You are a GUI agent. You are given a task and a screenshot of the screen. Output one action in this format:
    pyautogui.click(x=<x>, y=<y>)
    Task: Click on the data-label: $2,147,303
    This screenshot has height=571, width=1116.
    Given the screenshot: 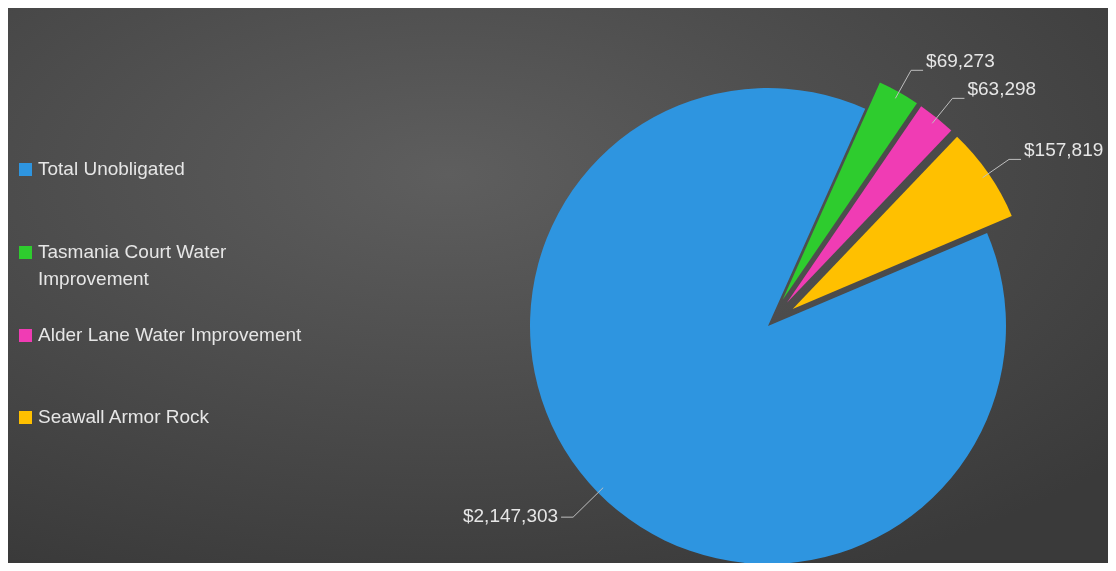 What is the action you would take?
    pyautogui.click(x=511, y=516)
    